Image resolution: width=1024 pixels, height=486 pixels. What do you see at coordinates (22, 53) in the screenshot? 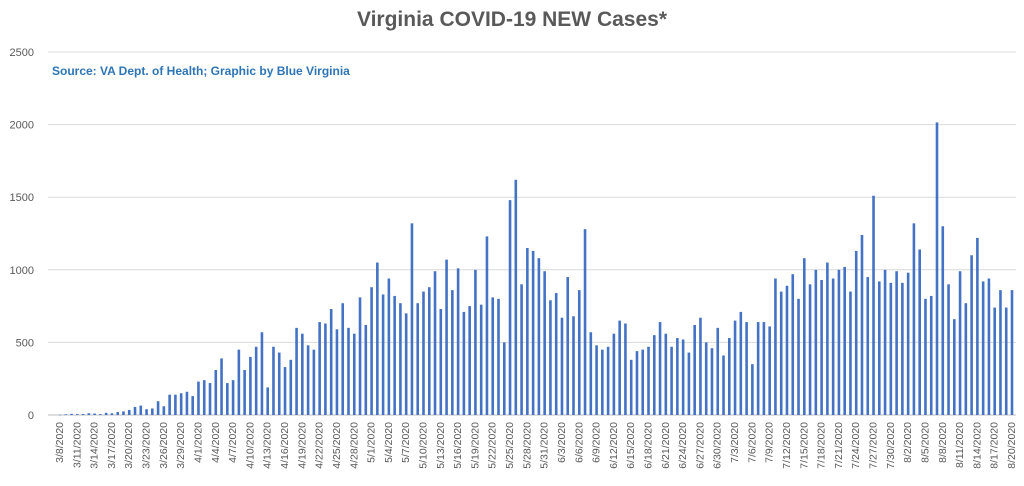
I see `y-tick-label: 2500` at bounding box center [22, 53].